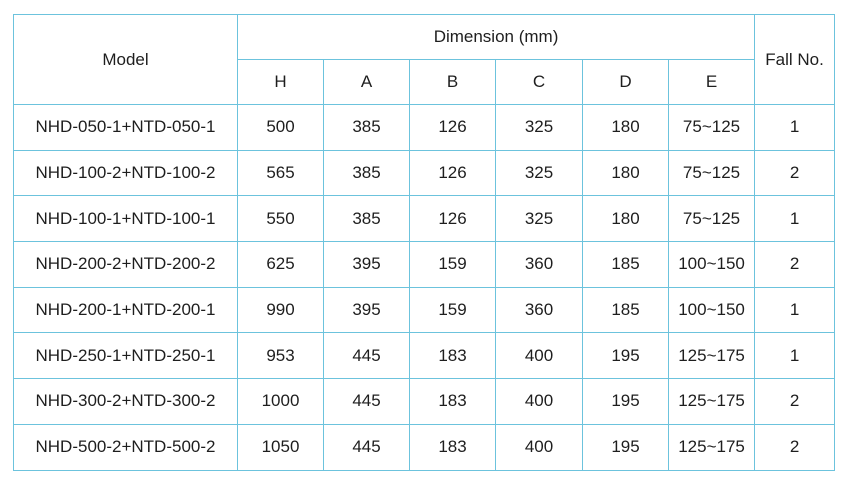  I want to click on model-header: Model, so click(125, 59).